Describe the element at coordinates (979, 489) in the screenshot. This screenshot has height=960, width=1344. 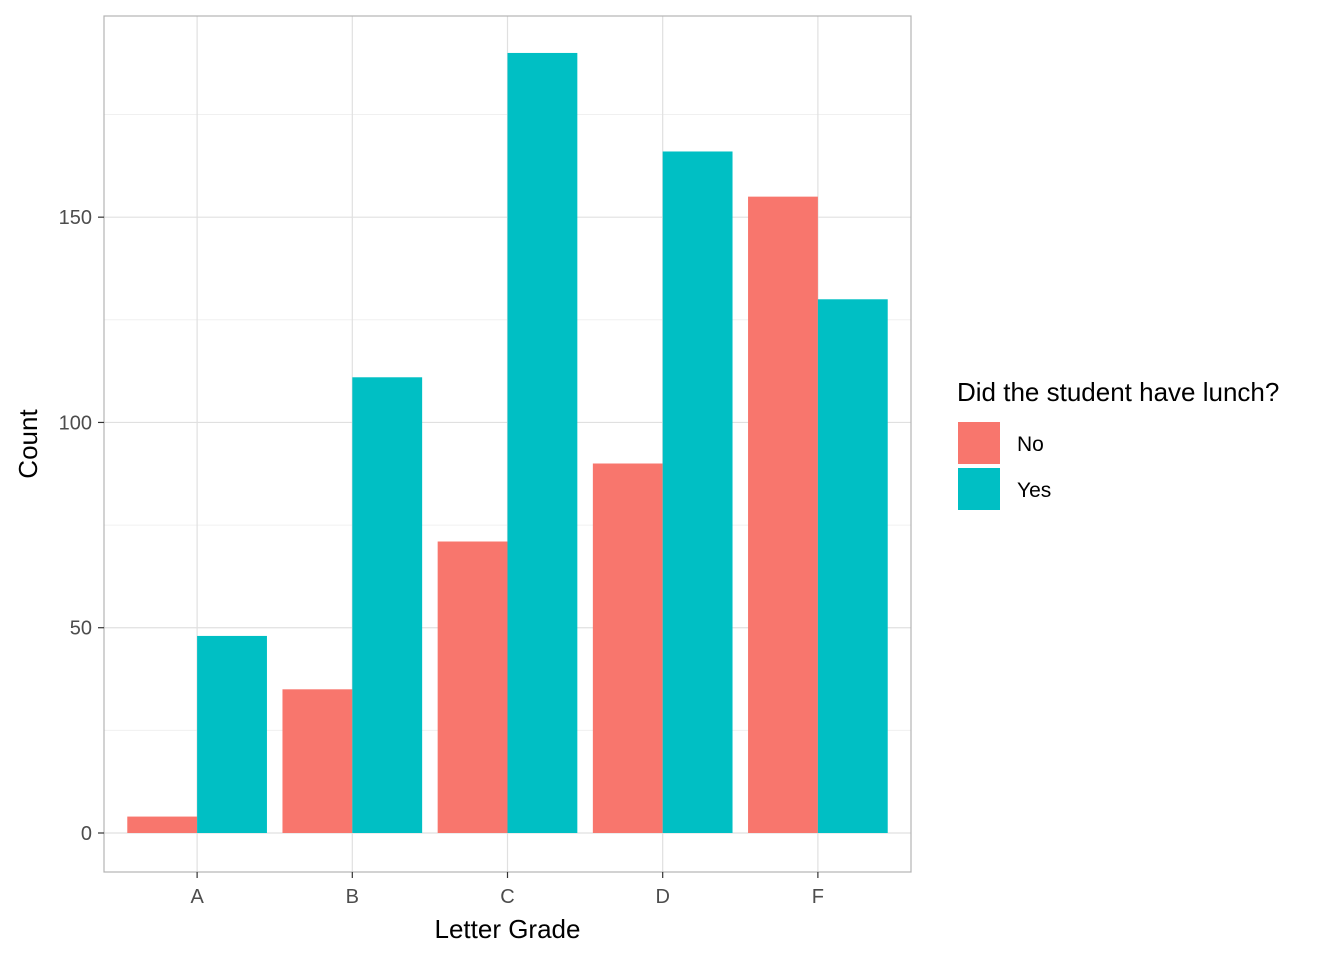
I see `legend-key-yes` at that location.